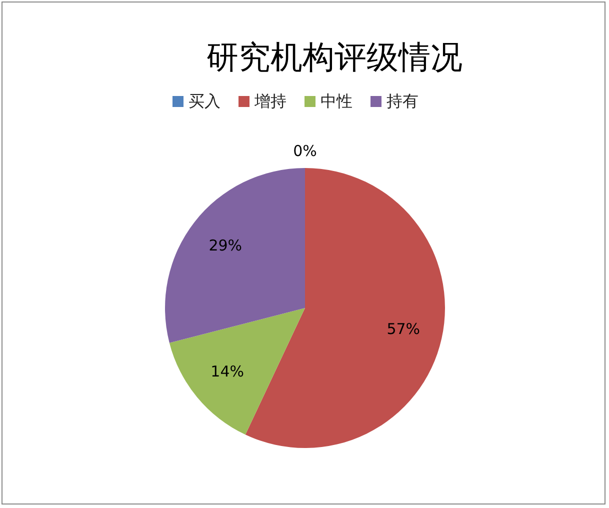 The image size is (609, 508). What do you see at coordinates (334, 57) in the screenshot?
I see `chart-title: 研究机构评级情况` at bounding box center [334, 57].